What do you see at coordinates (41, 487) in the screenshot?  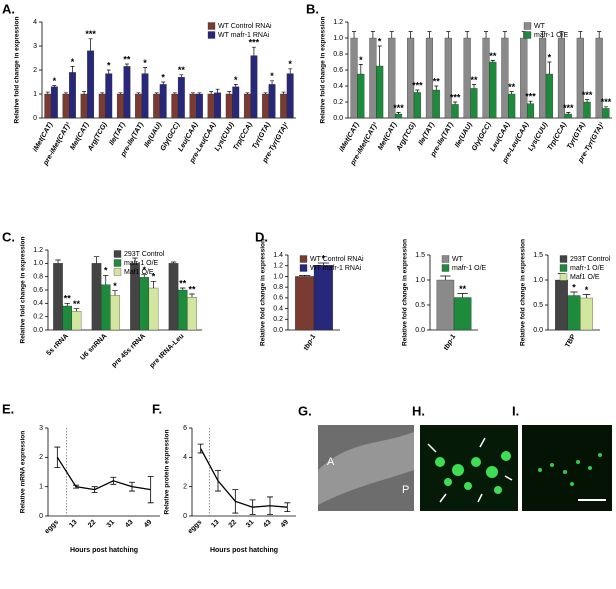 I see `y-tick-label: 1` at bounding box center [41, 487].